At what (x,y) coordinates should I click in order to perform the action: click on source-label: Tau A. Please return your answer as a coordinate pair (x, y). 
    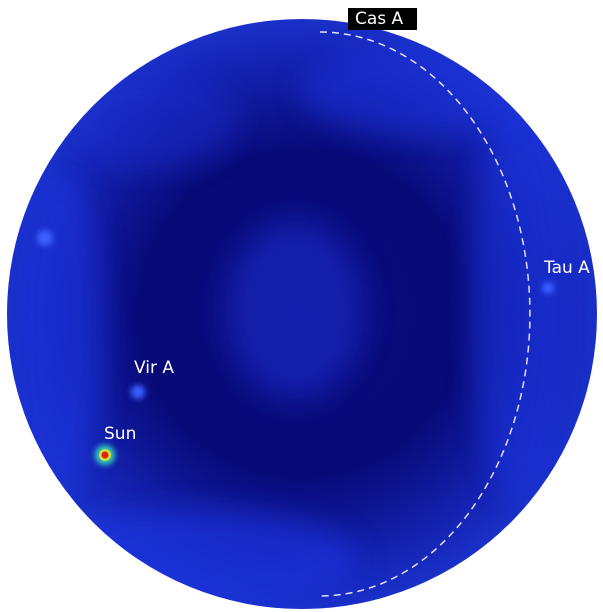
    Looking at the image, I should click on (566, 268).